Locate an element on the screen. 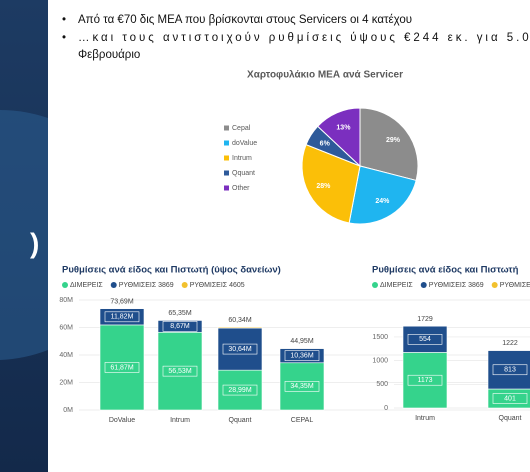 The width and height of the screenshot is (530, 472). y-tick-label: 1500 is located at coordinates (380, 337).